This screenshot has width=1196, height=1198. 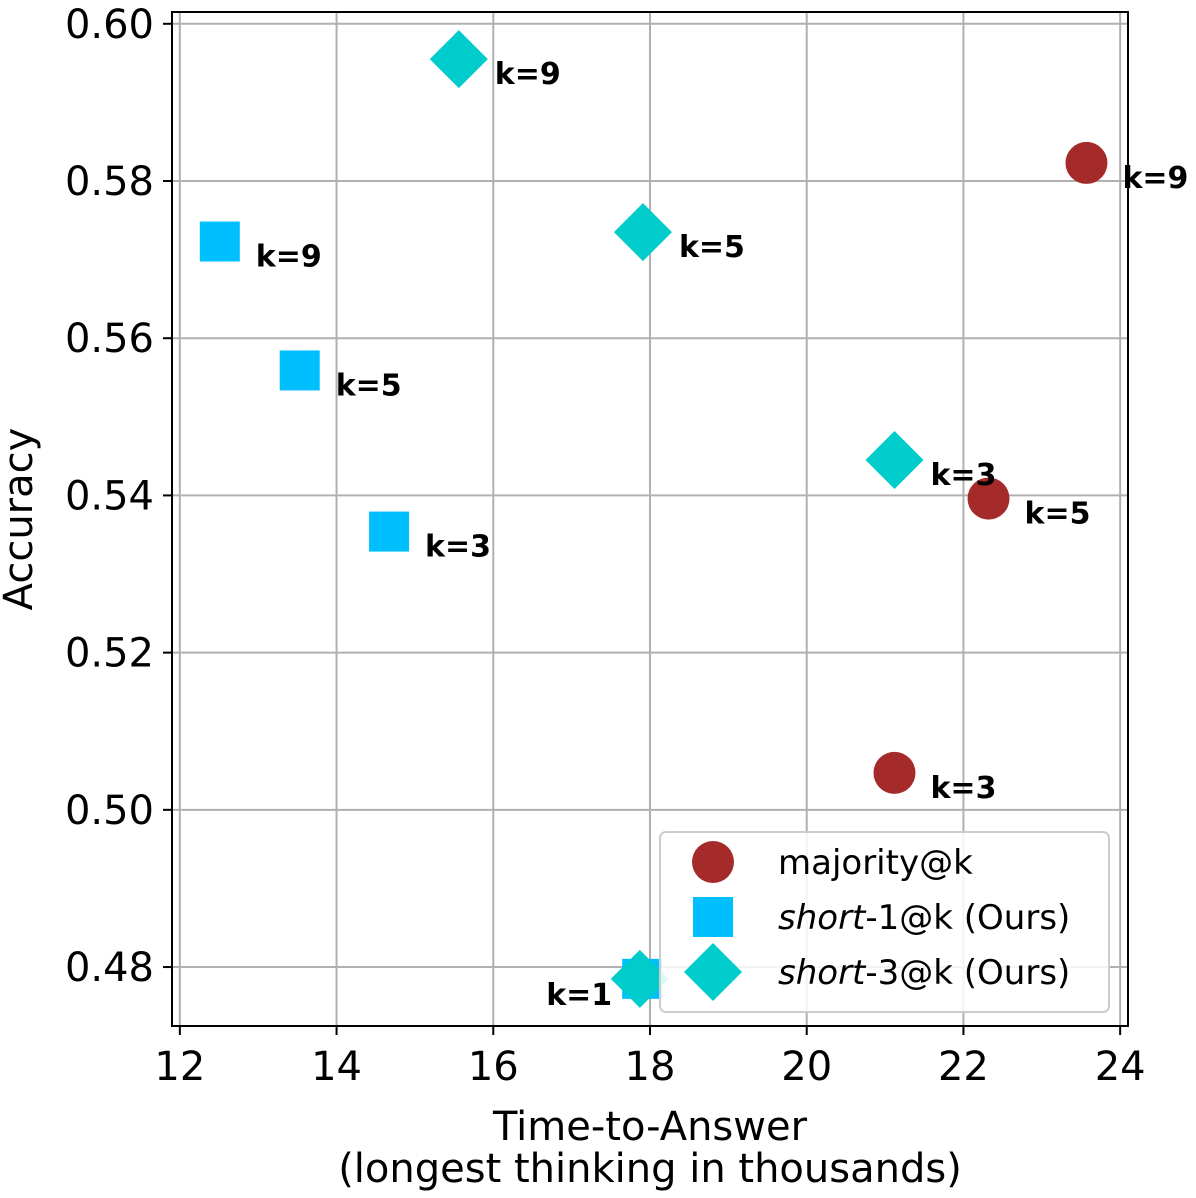 What do you see at coordinates (109, 654) in the screenshot?
I see `y-tick-label: 0.52` at bounding box center [109, 654].